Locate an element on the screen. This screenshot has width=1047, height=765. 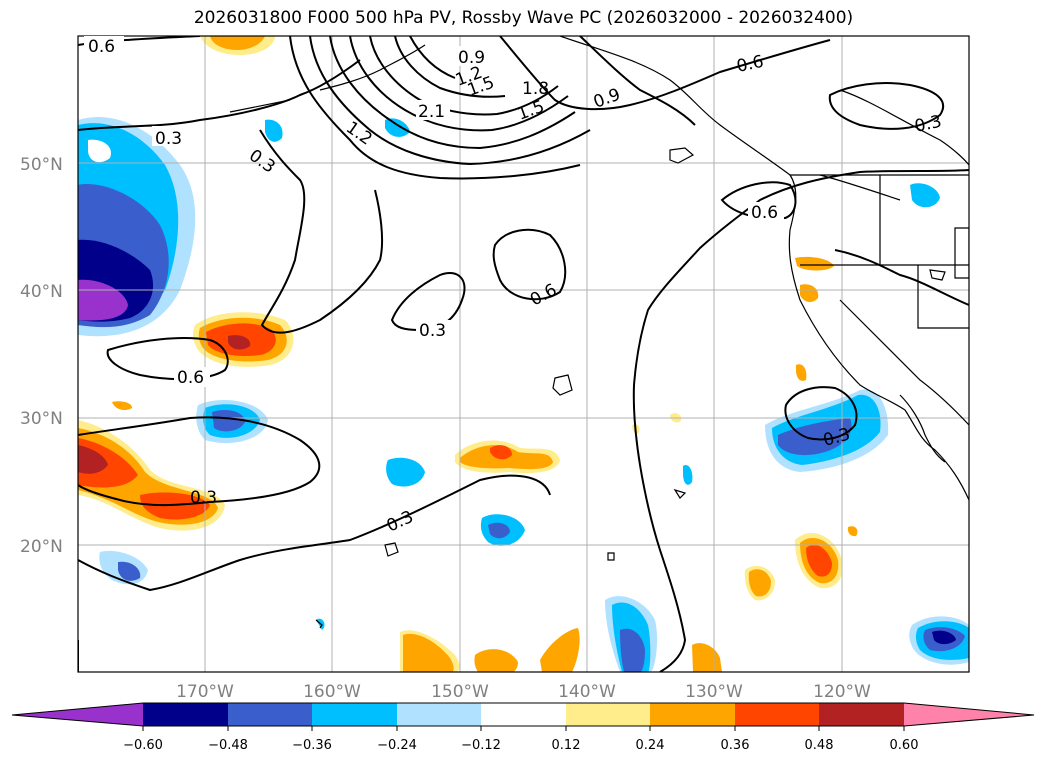
colorbar-over-triangle is located at coordinates (969, 714).